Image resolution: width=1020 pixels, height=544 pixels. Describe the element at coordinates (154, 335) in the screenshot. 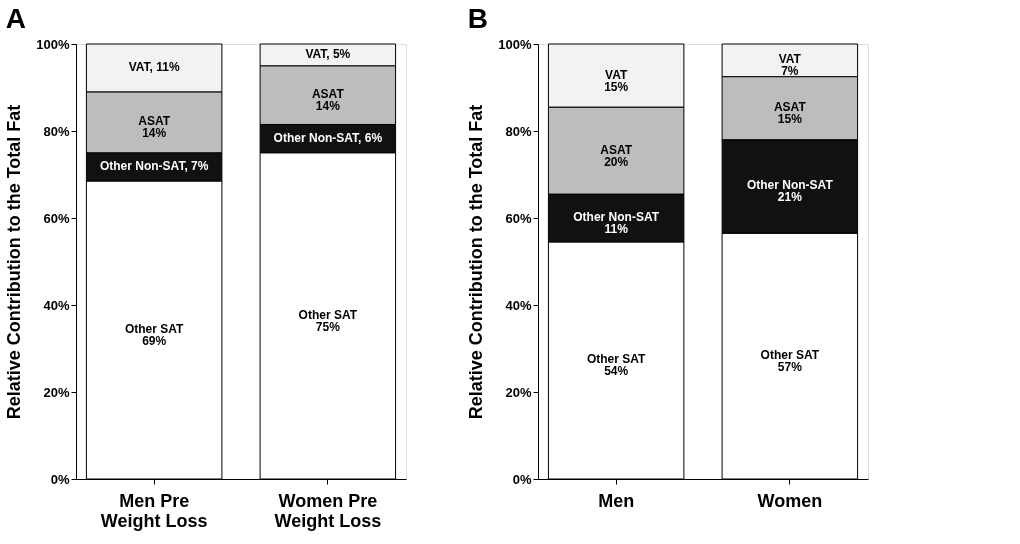

I see `data-label: Other SAT 69%` at that location.